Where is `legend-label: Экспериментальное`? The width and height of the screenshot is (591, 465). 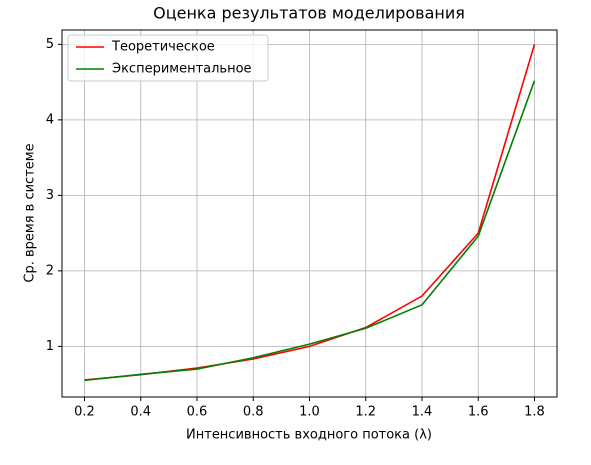
legend-label: Экспериментальное is located at coordinates (182, 69).